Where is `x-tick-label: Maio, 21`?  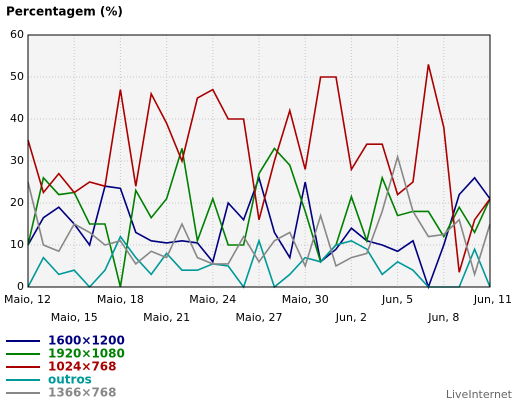 x-tick-label: Maio, 21 is located at coordinates (166, 317).